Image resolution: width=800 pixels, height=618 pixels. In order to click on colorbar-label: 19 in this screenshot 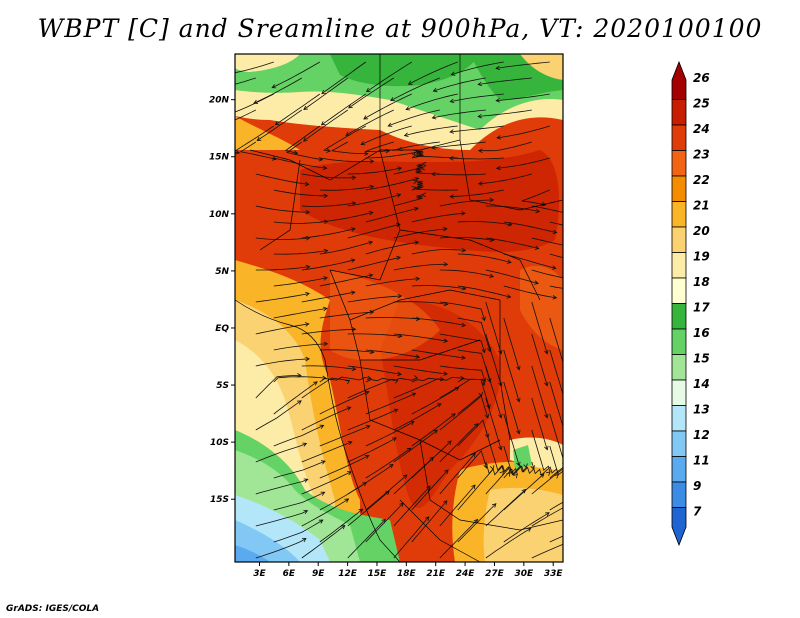, I will do `click(701, 257)`.